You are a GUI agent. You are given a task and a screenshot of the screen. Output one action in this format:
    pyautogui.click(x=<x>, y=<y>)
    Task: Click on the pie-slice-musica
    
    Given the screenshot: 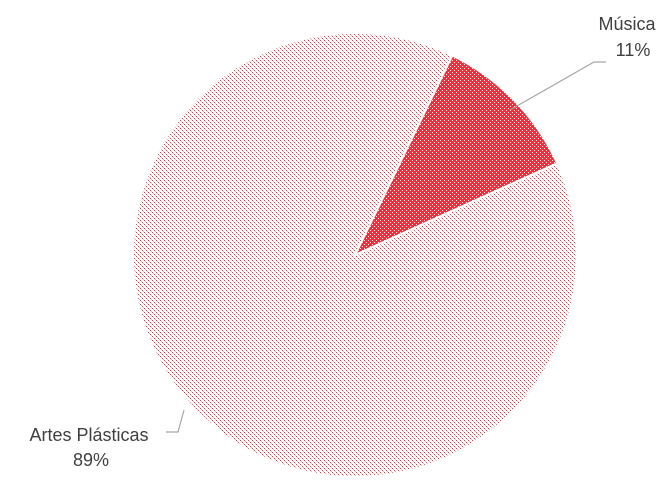 What is the action you would take?
    pyautogui.click(x=455, y=156)
    